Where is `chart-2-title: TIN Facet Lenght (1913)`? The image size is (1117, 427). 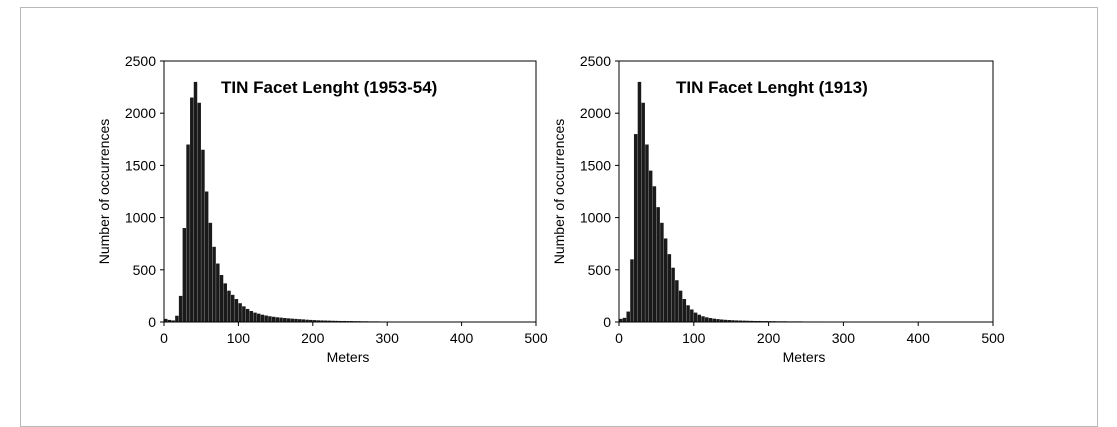 chart-2-title: TIN Facet Lenght (1913) is located at coordinates (772, 87).